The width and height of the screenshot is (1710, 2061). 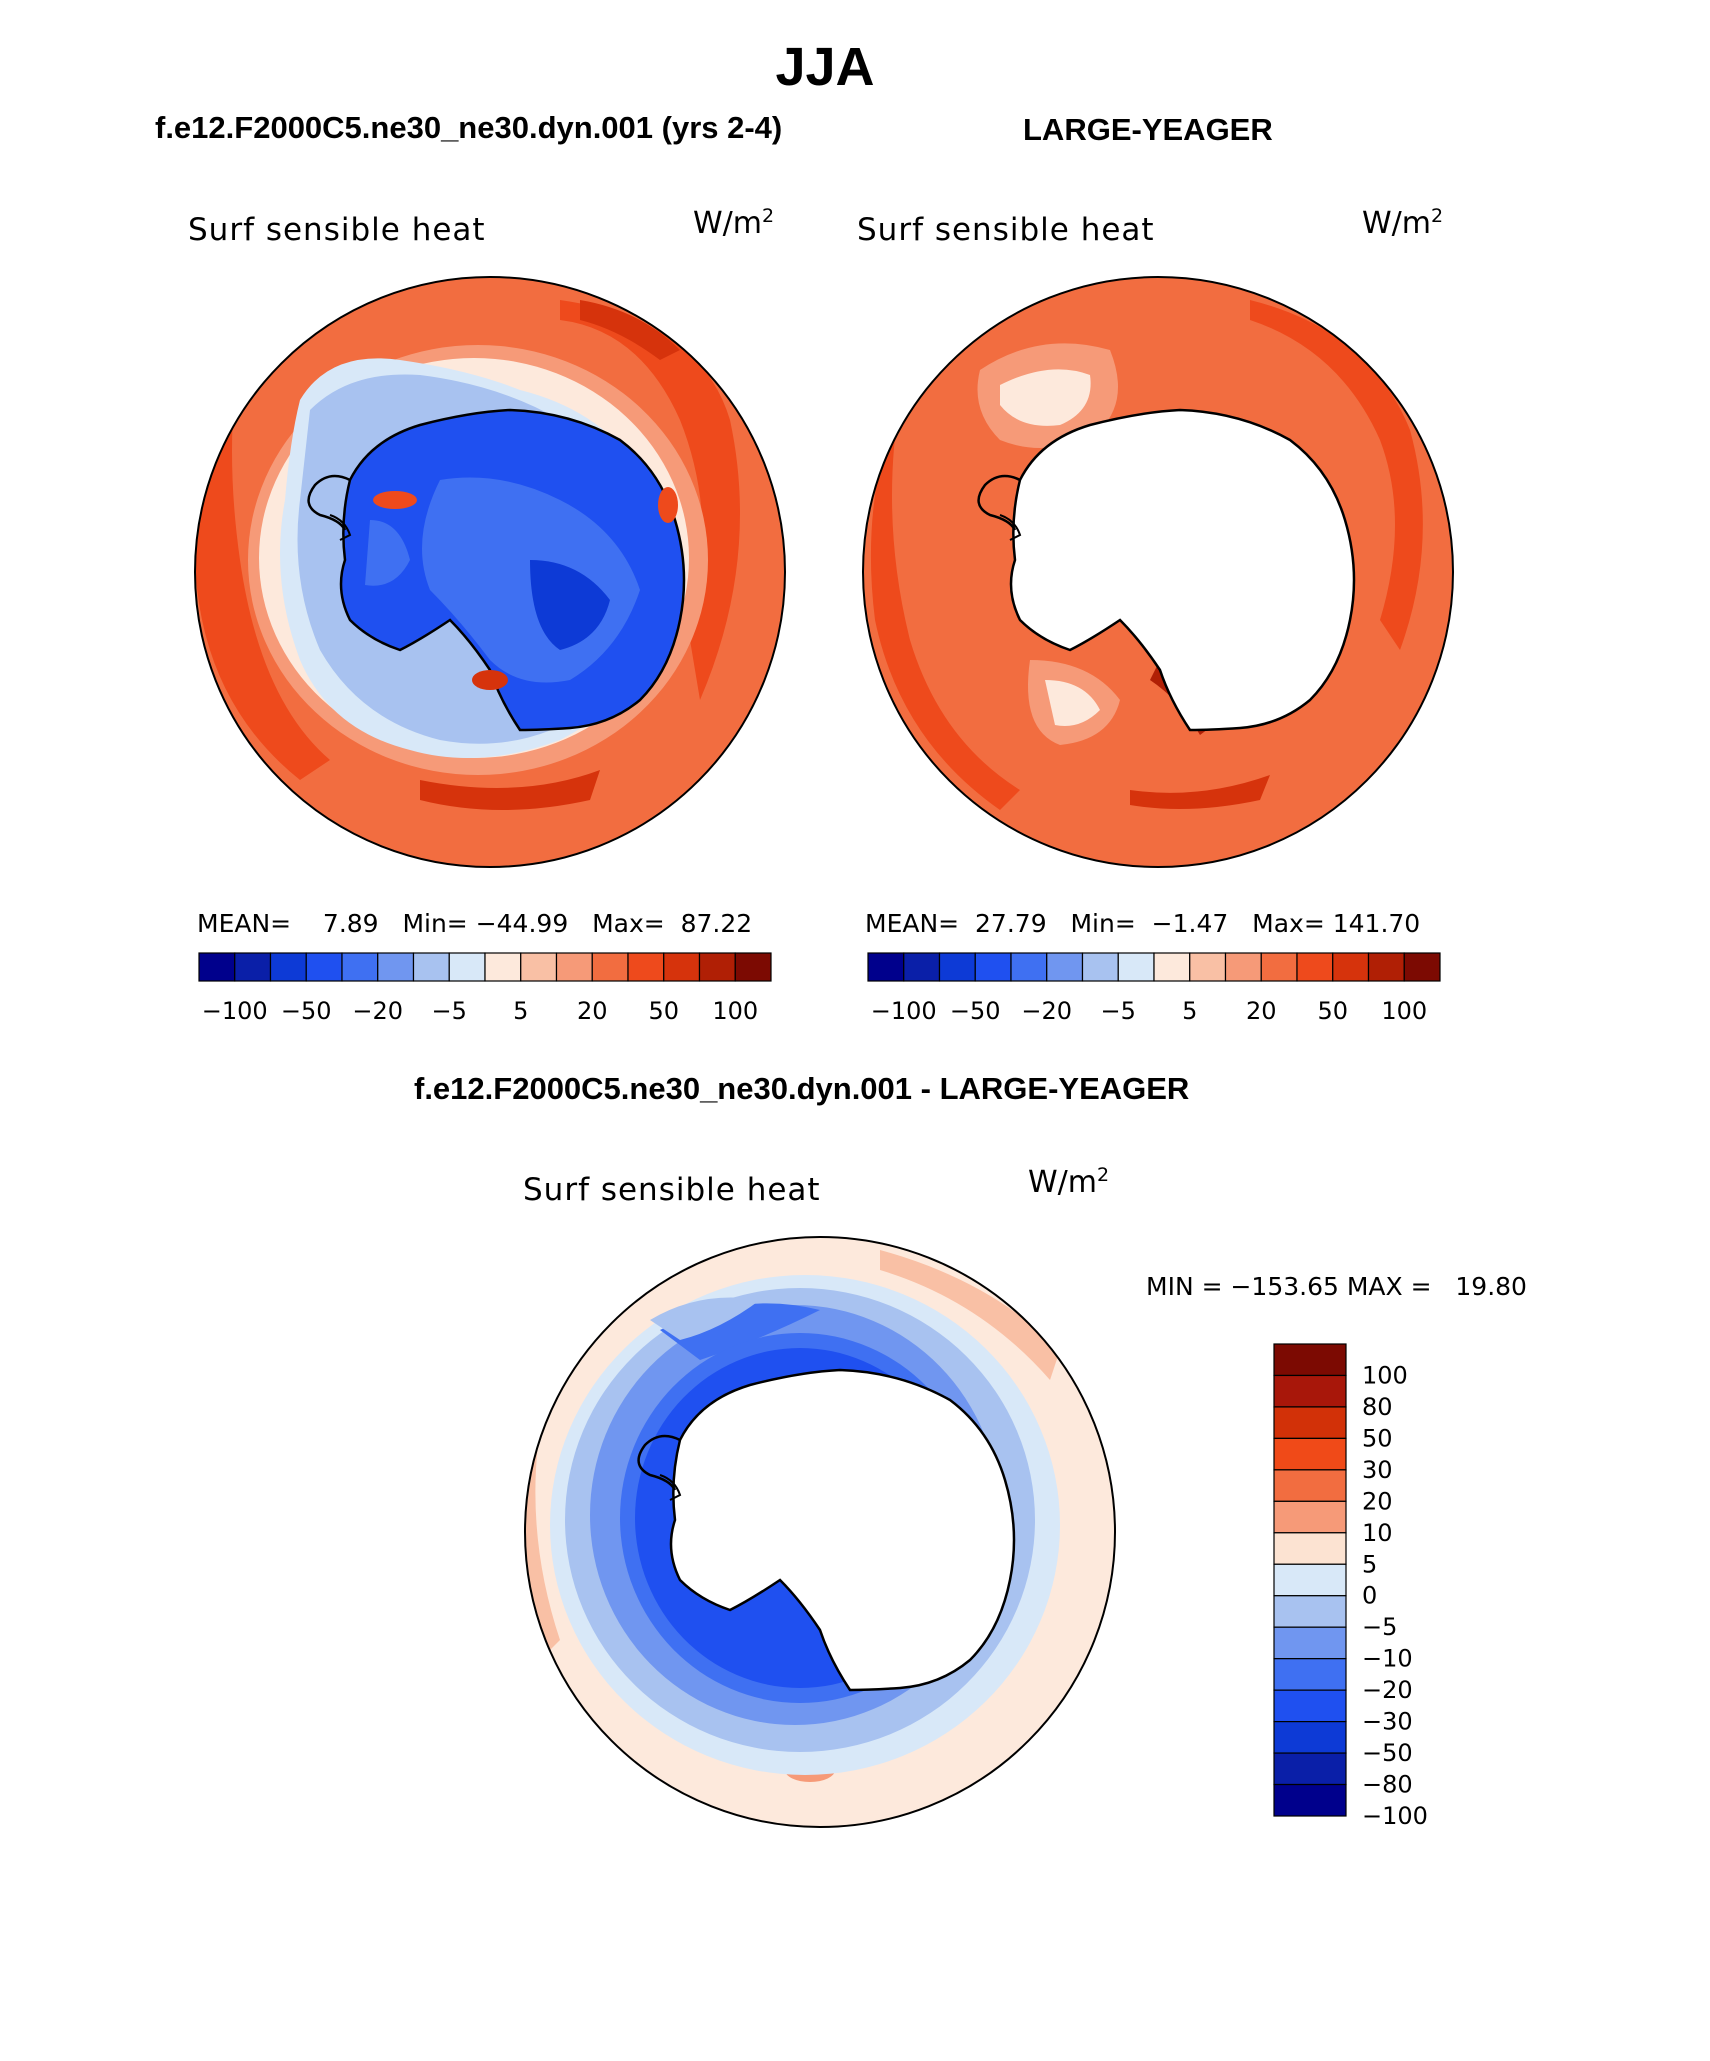 I want to click on colorbar-model-tick-label: 50, so click(x=663, y=1011).